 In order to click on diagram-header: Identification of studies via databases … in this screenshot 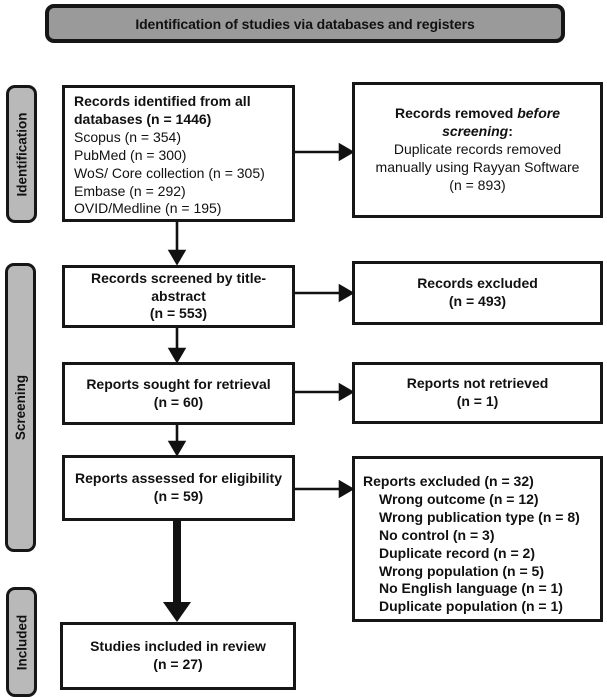, I will do `click(305, 23)`.